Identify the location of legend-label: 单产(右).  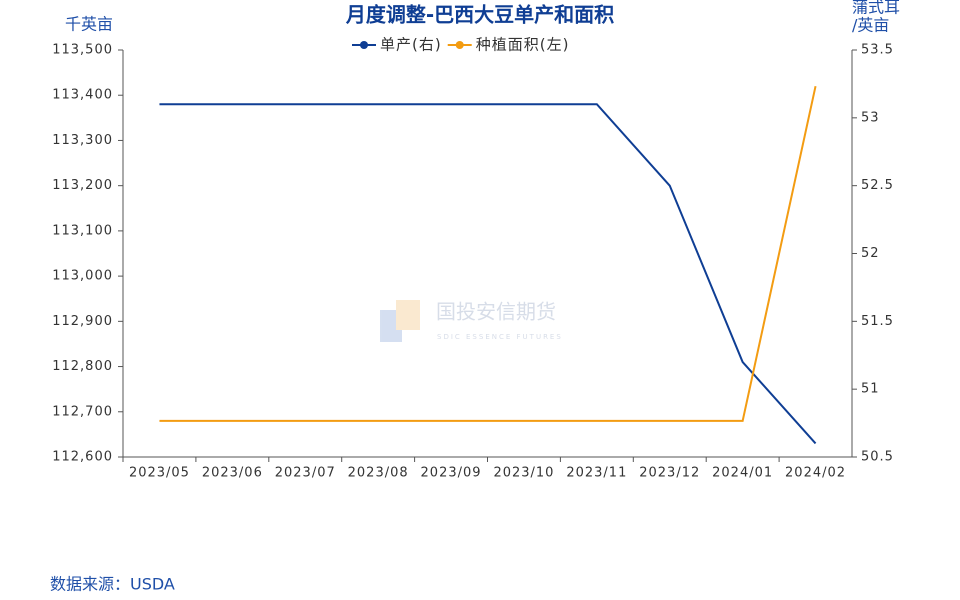
(411, 45).